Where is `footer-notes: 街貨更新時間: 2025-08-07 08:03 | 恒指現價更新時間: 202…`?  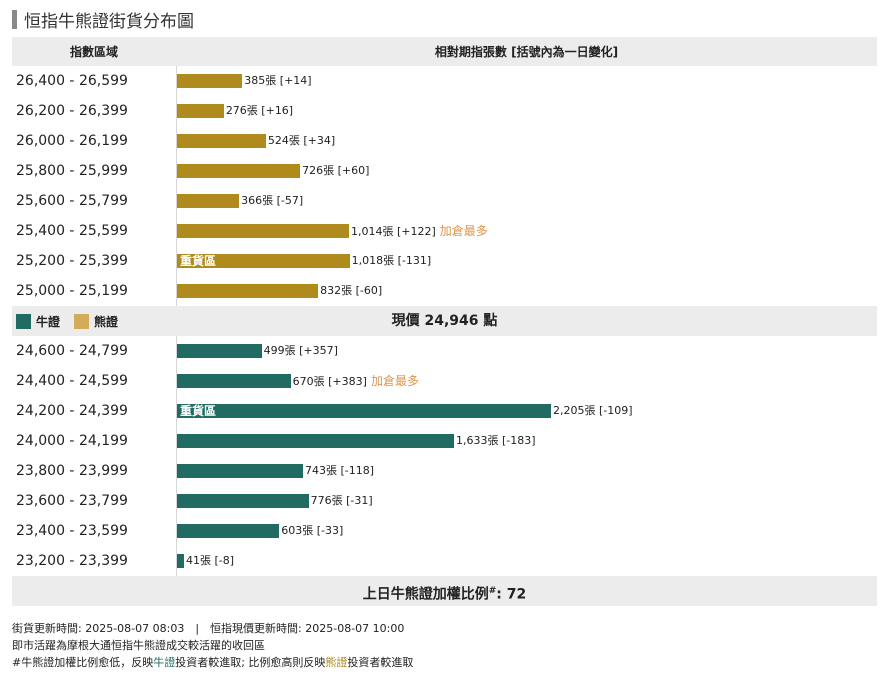 footer-notes: 街貨更新時間: 2025-08-07 08:03 | 恒指現價更新時間: 202… is located at coordinates (212, 645).